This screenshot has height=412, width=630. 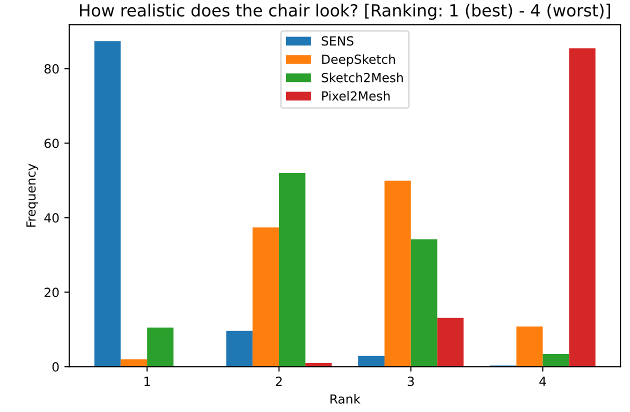 What do you see at coordinates (338, 41) in the screenshot?
I see `legend-label: SENS` at bounding box center [338, 41].